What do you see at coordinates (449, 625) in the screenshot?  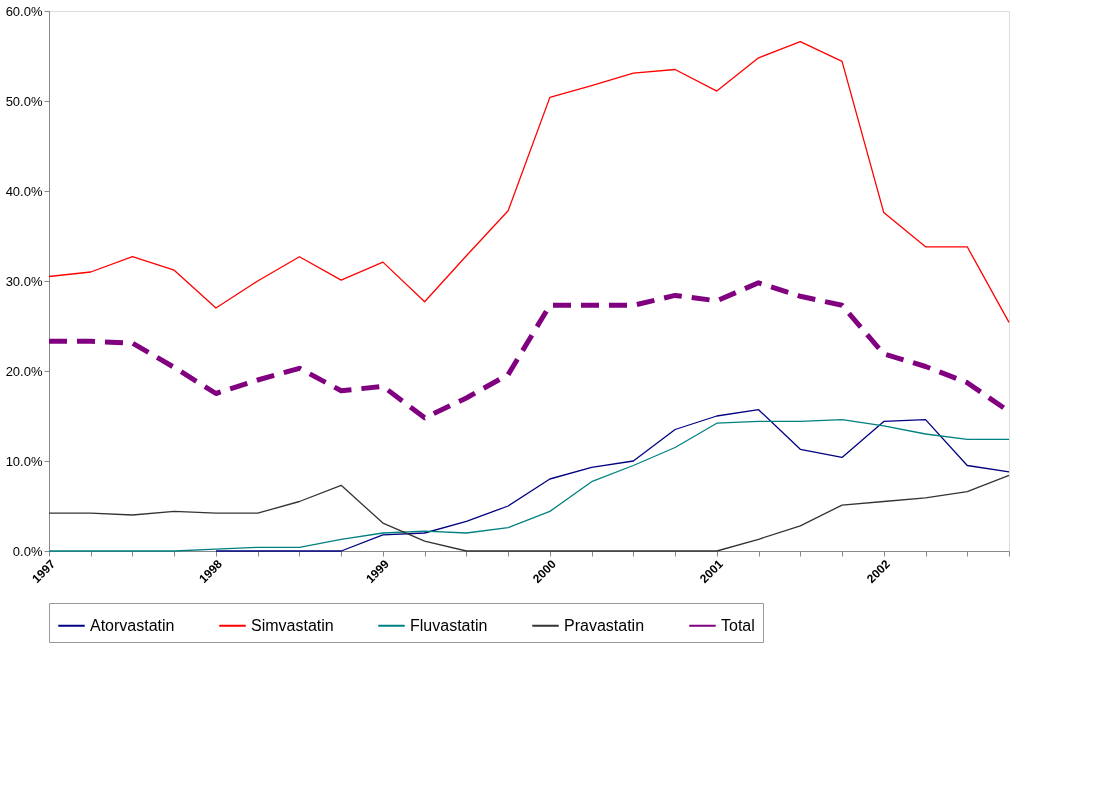 I see `legend-label: Fluvastatin` at bounding box center [449, 625].